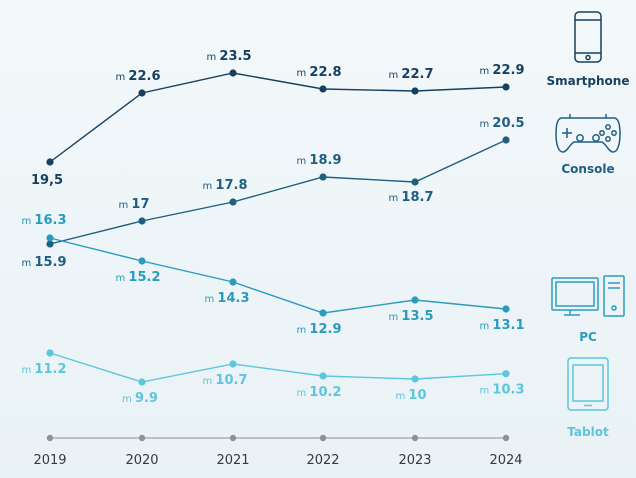 The width and height of the screenshot is (636, 478). Describe the element at coordinates (322, 460) in the screenshot. I see `x-tick-label: 2022` at that location.